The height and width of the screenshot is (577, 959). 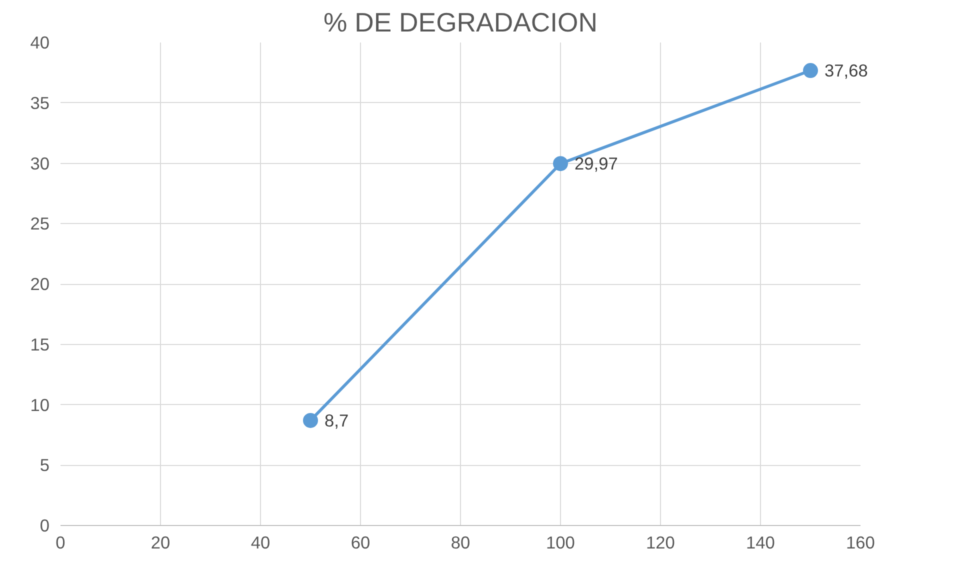 I want to click on y-tick-label: 40, so click(x=40, y=42).